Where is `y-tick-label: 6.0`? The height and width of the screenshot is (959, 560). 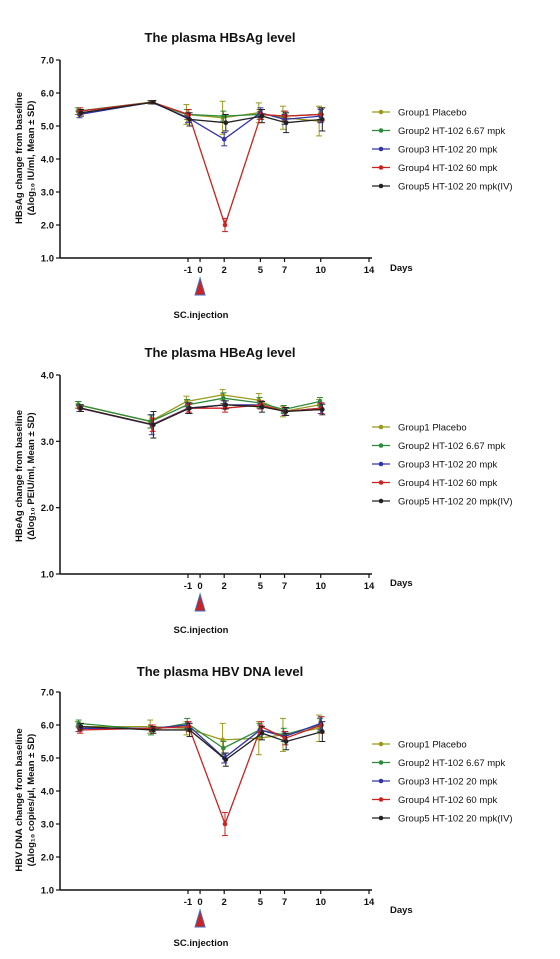
y-tick-label: 6.0 is located at coordinates (47, 94).